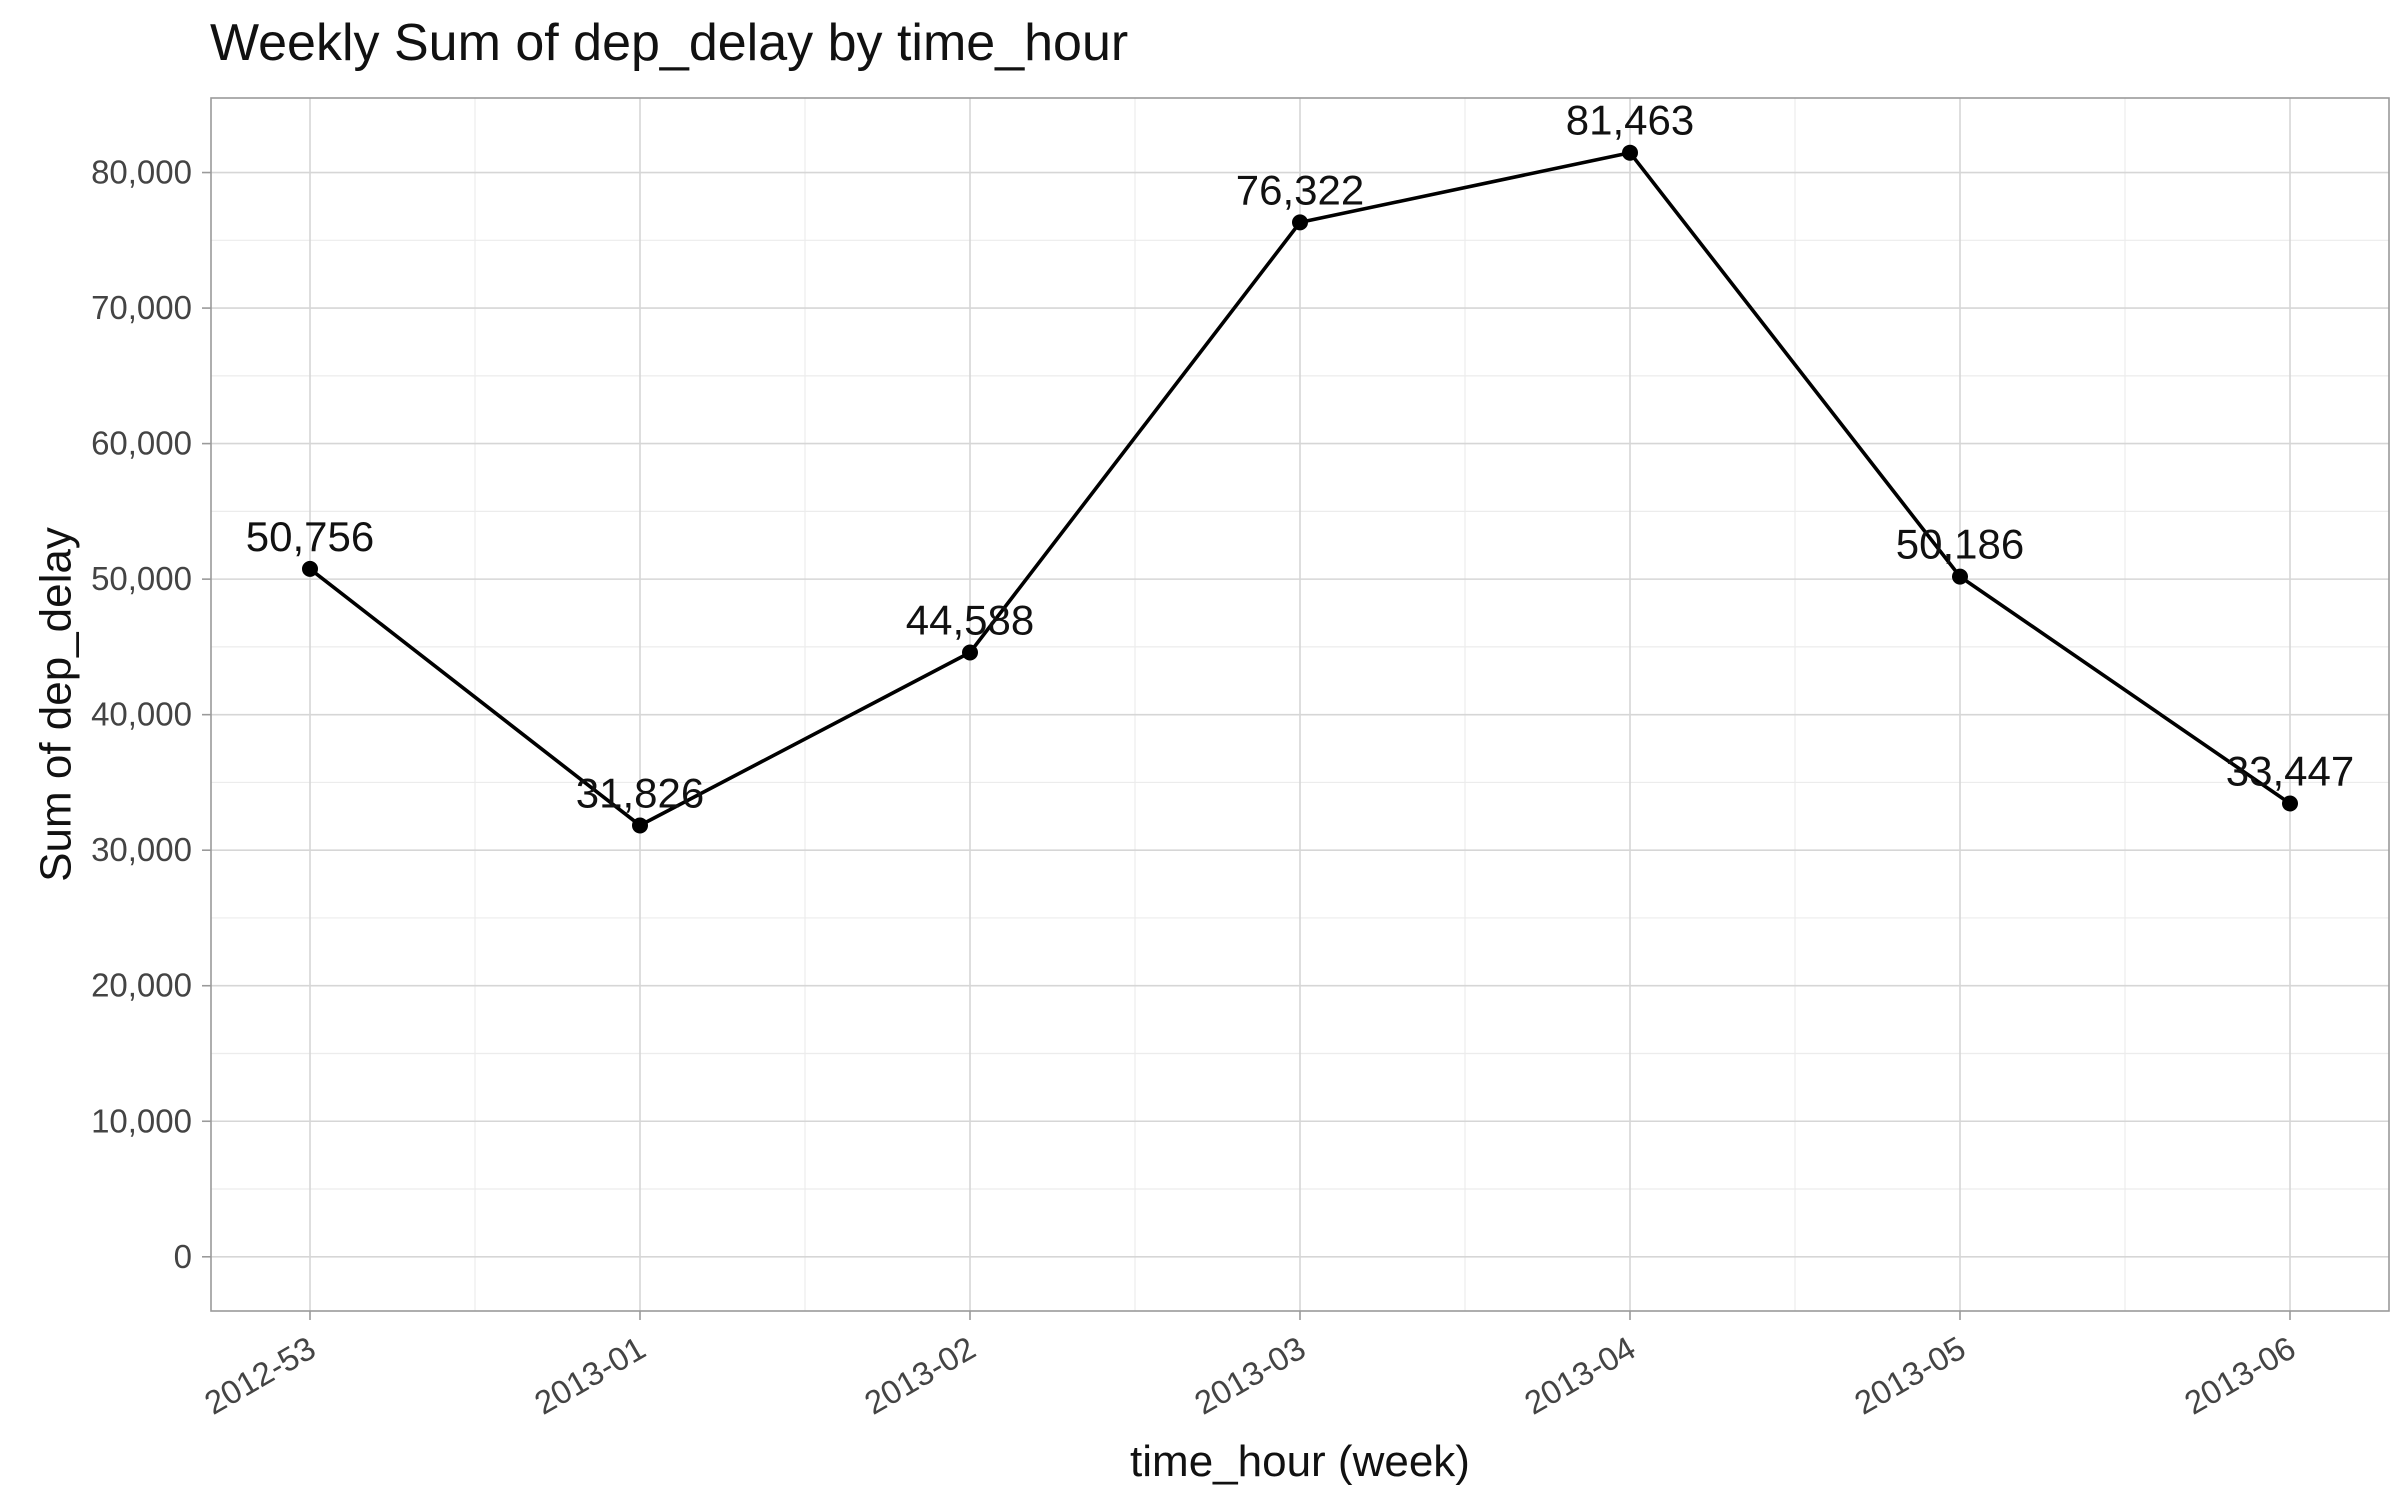 The height and width of the screenshot is (1500, 2400). What do you see at coordinates (141, 985) in the screenshot?
I see `y-tick-label: 20,000` at bounding box center [141, 985].